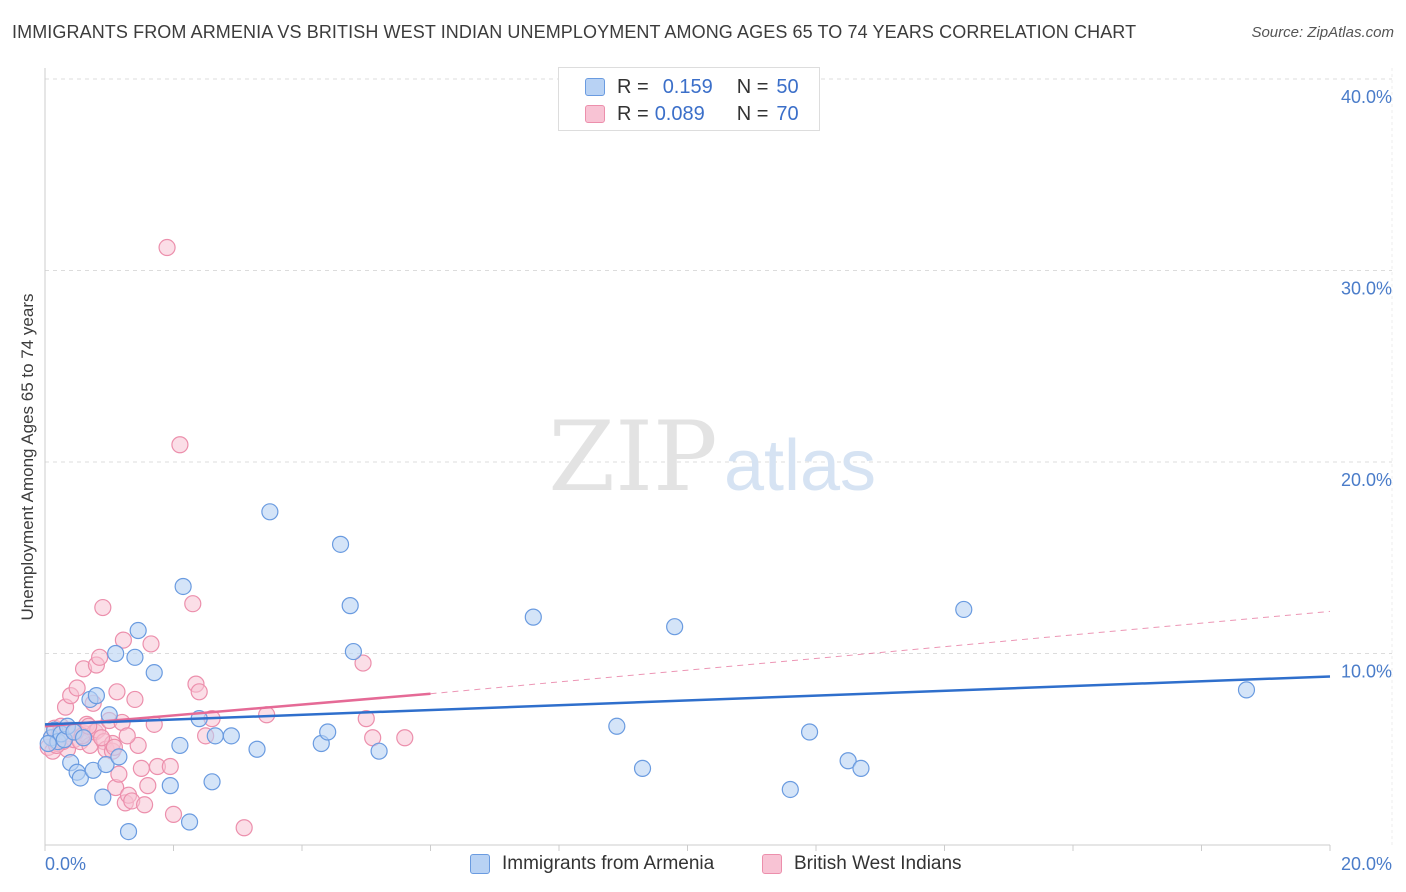  I want to click on y-tick-label: 10.0%, so click(1366, 672).